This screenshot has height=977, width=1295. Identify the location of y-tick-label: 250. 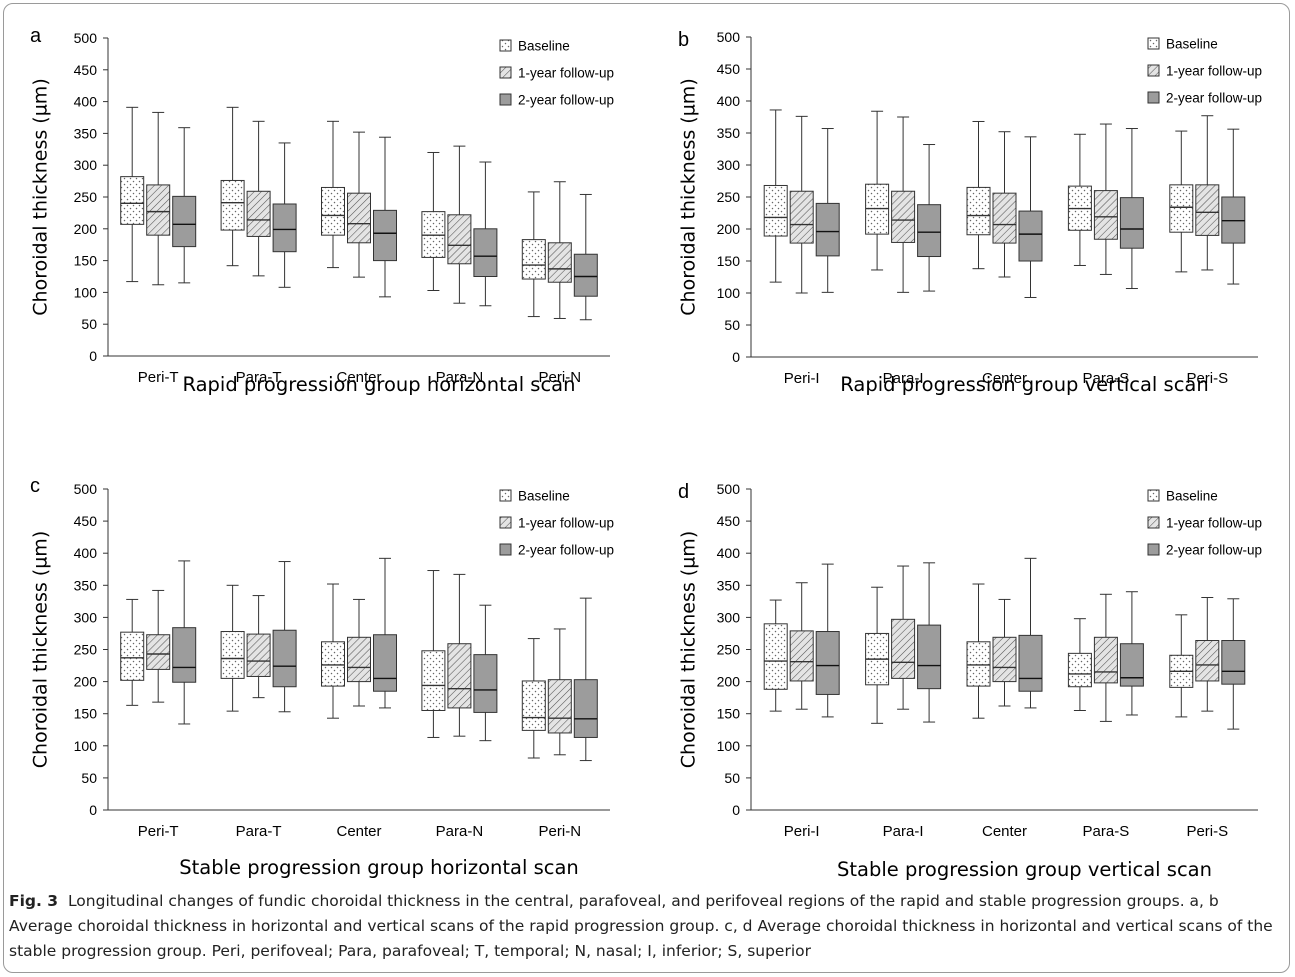
(729, 197).